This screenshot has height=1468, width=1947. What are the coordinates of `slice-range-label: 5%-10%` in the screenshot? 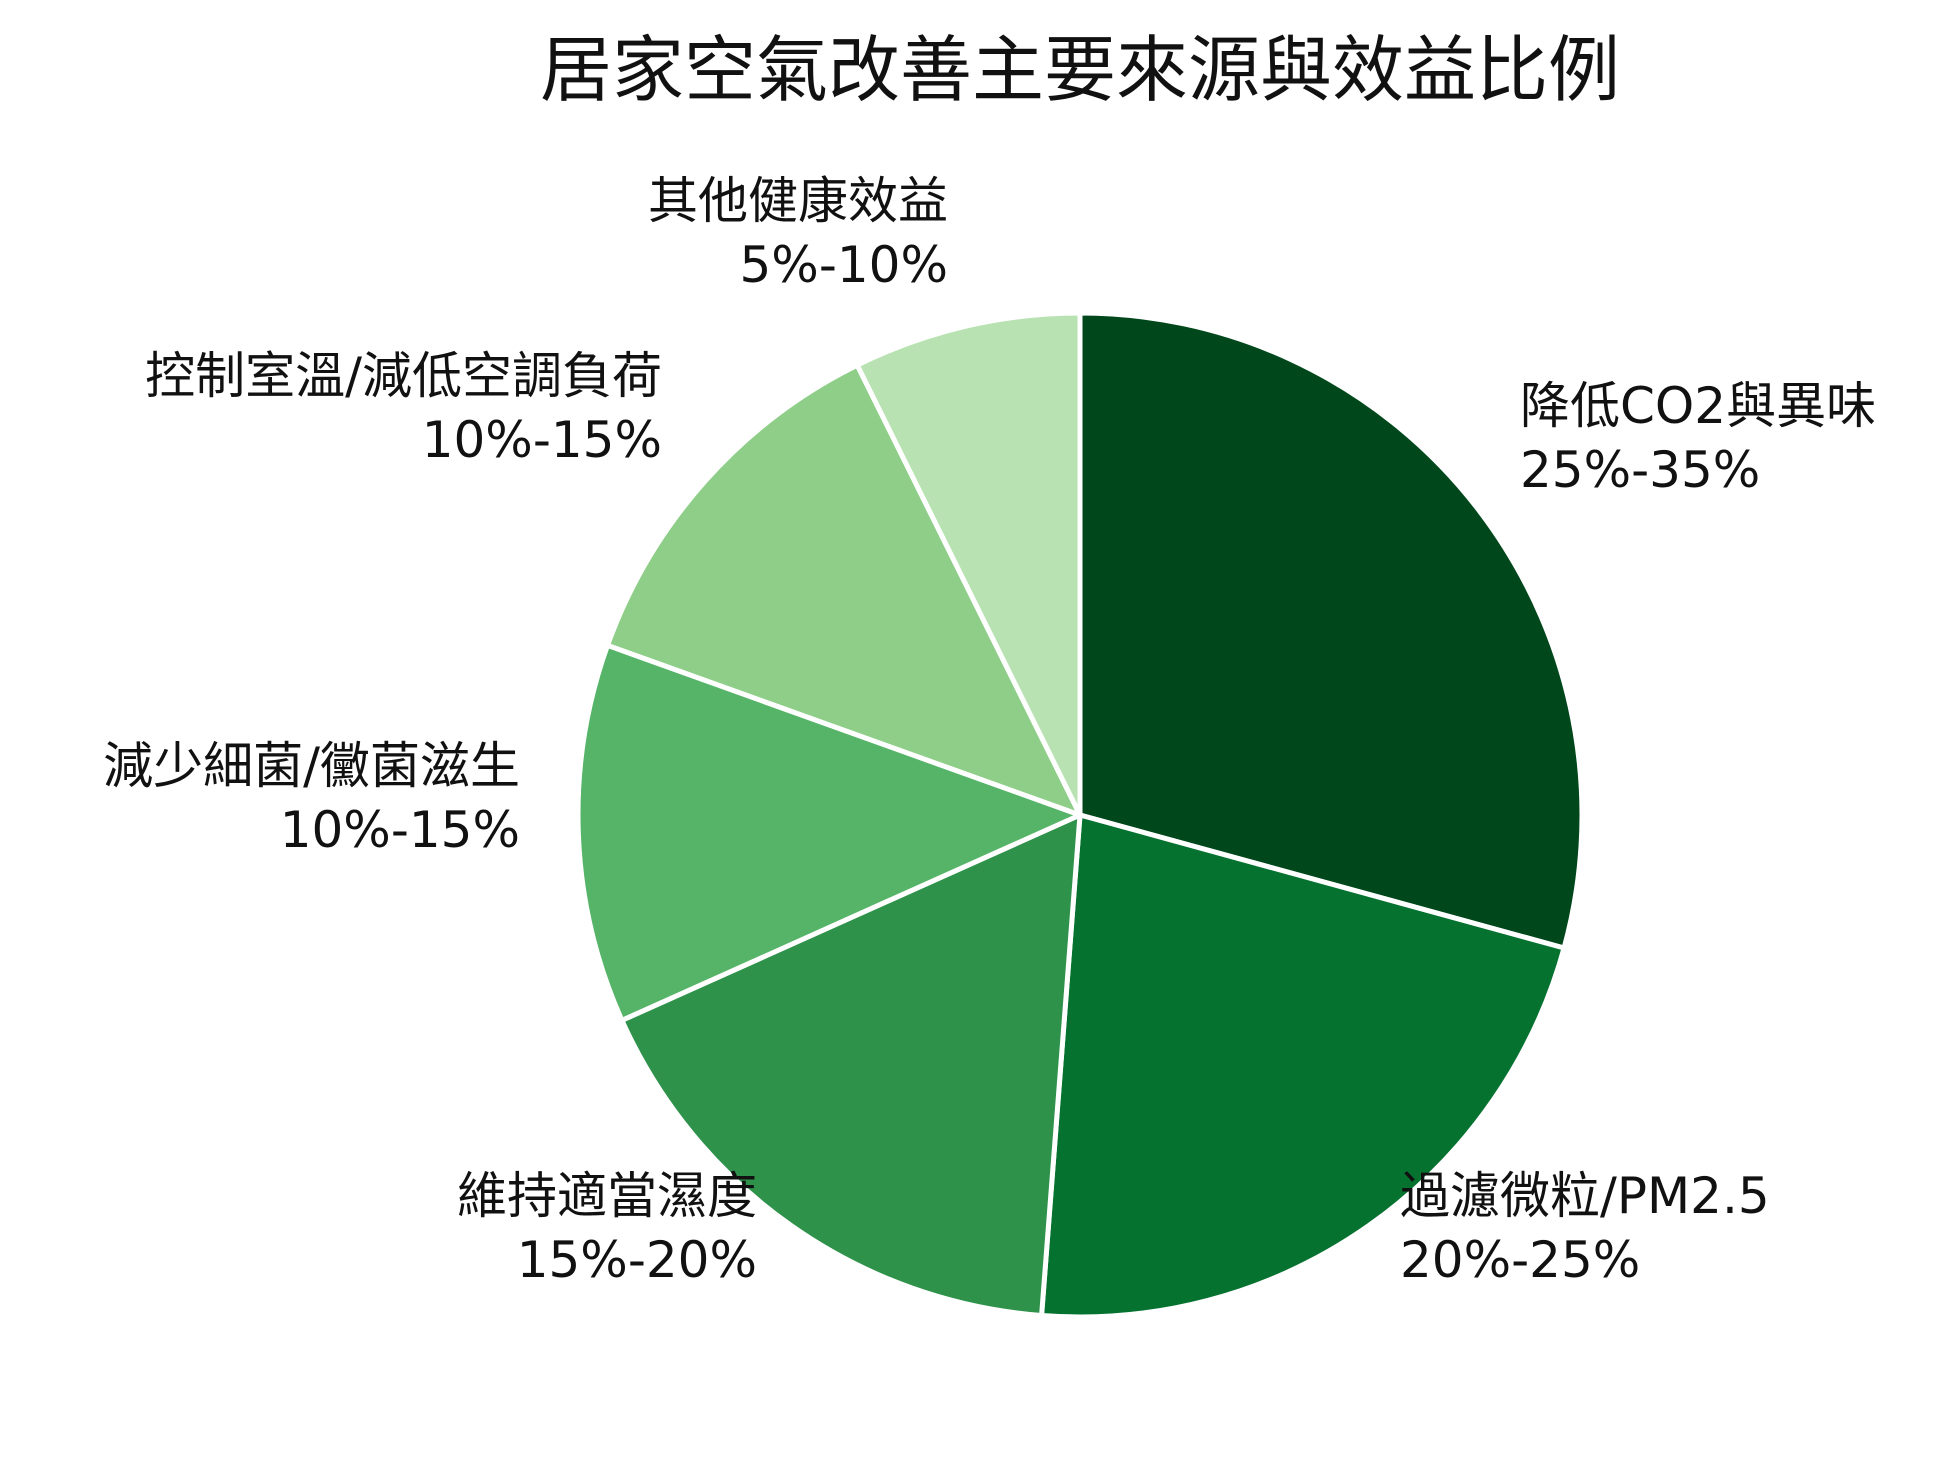 It's located at (844, 265).